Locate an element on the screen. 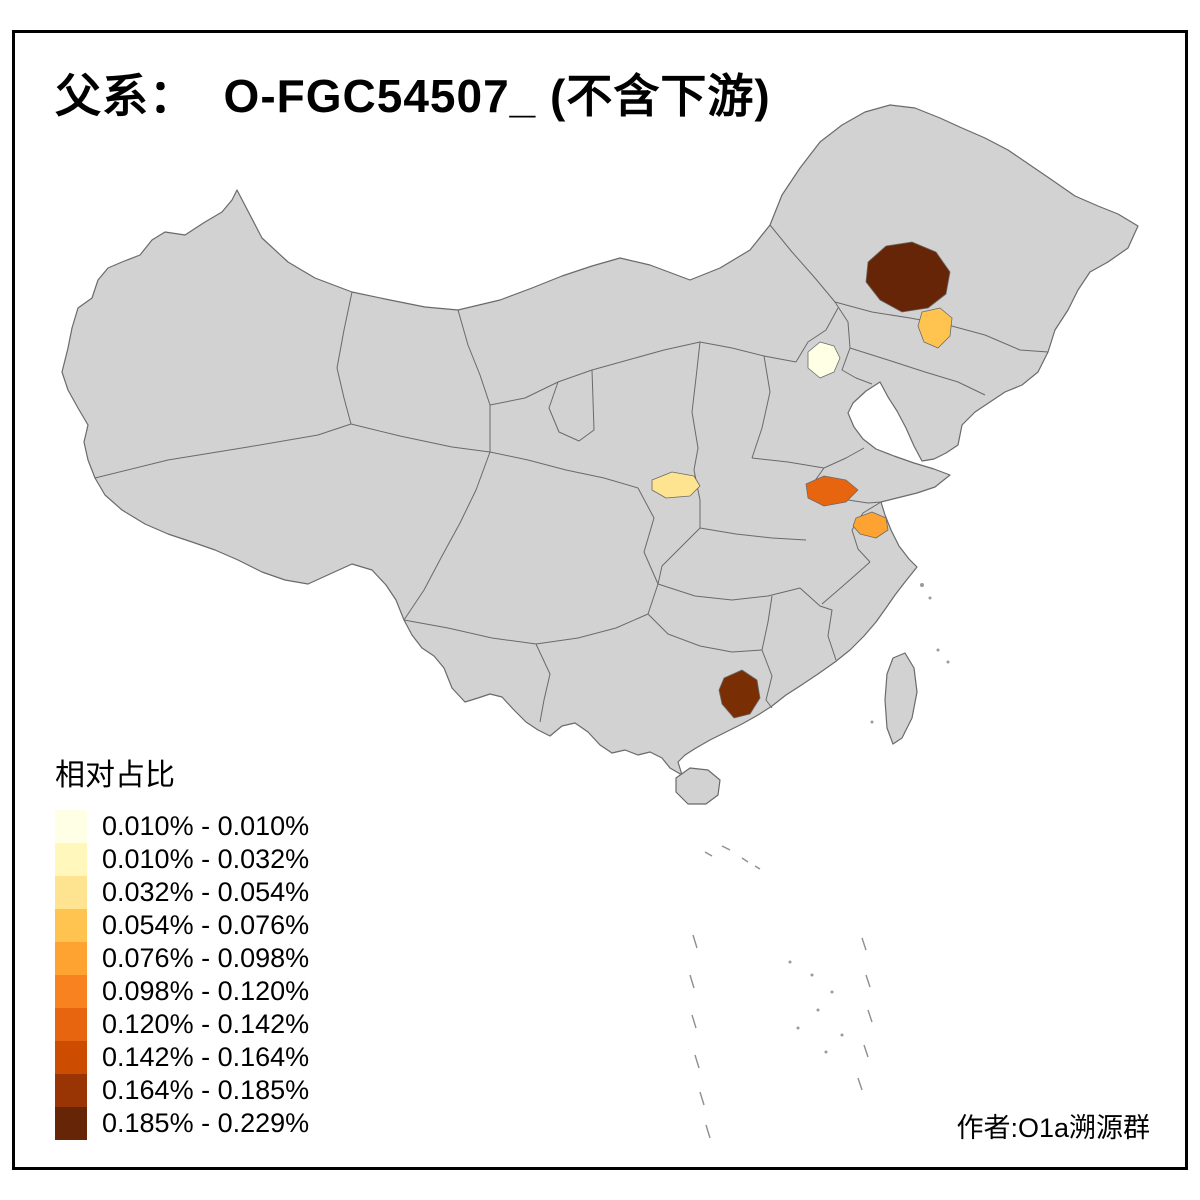 This screenshot has height=1200, width=1200. legend-label: 0.054% - 0.076% is located at coordinates (206, 925).